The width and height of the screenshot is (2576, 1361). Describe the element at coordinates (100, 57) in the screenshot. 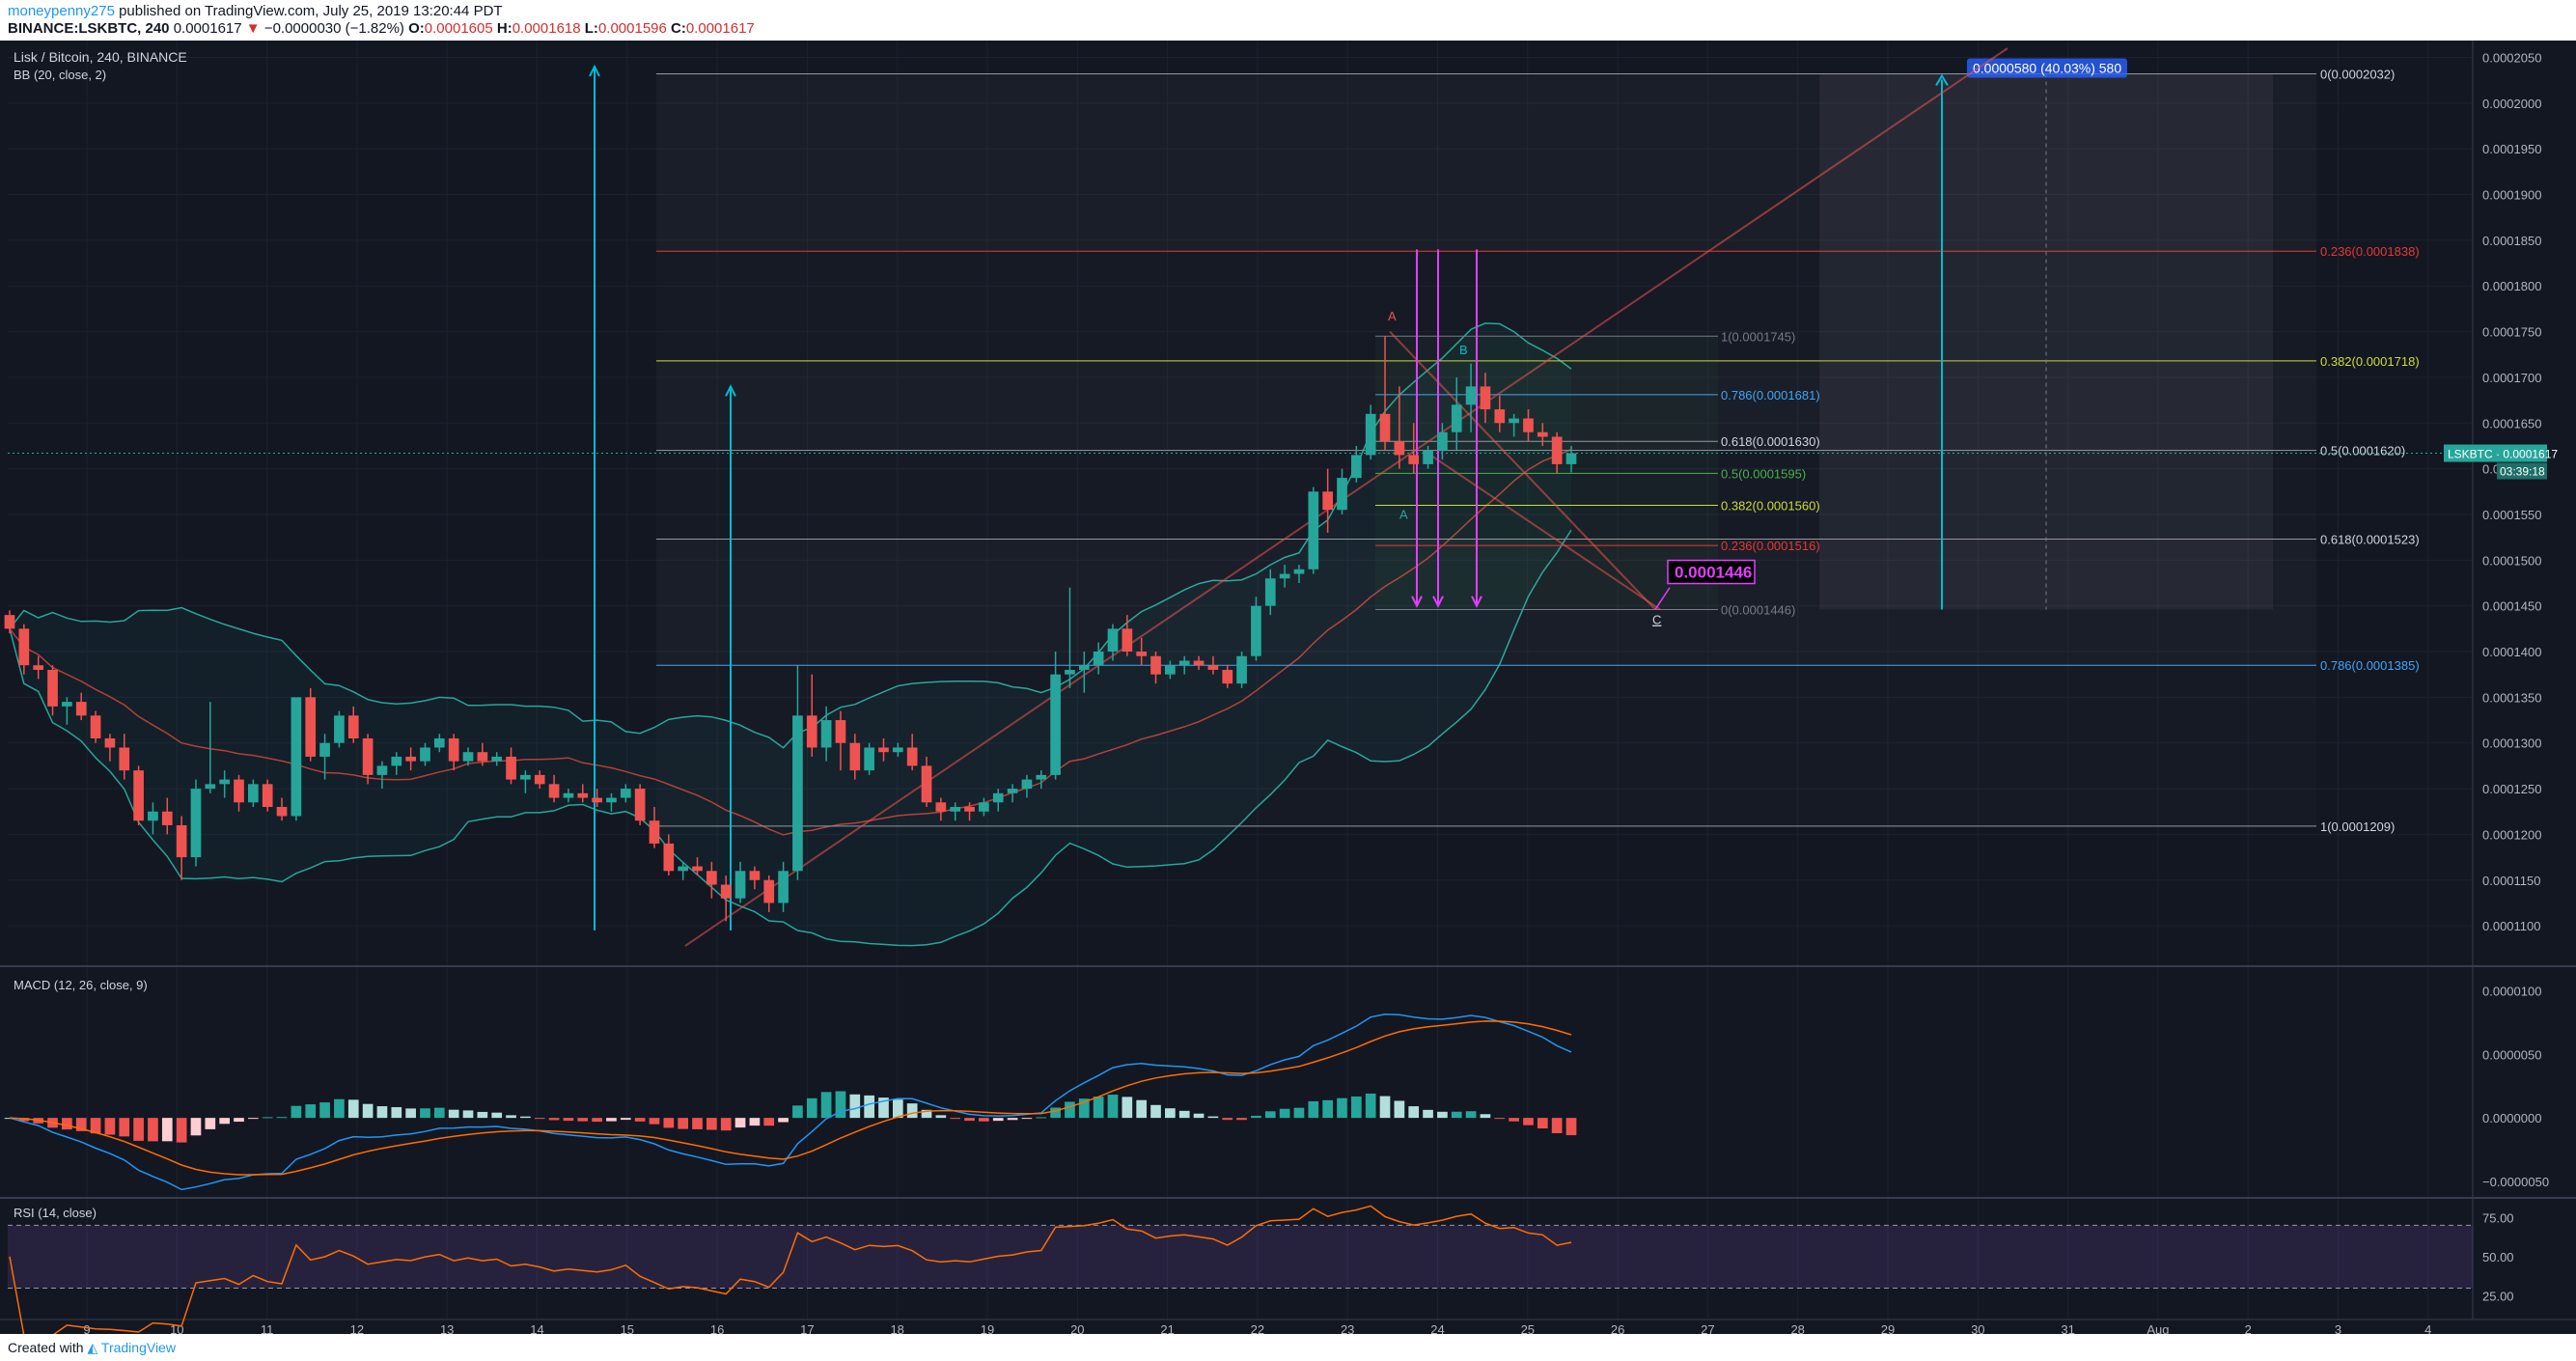

I see `chart-title: Lisk / Bitcoin, 240, BINANCE` at that location.